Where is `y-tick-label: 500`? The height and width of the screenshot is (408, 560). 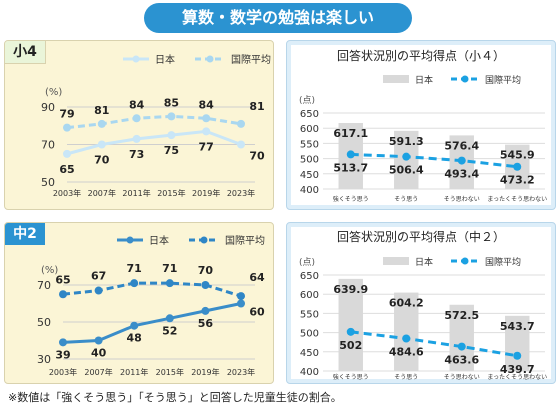
y-tick-label: 500 is located at coordinates (309, 334).